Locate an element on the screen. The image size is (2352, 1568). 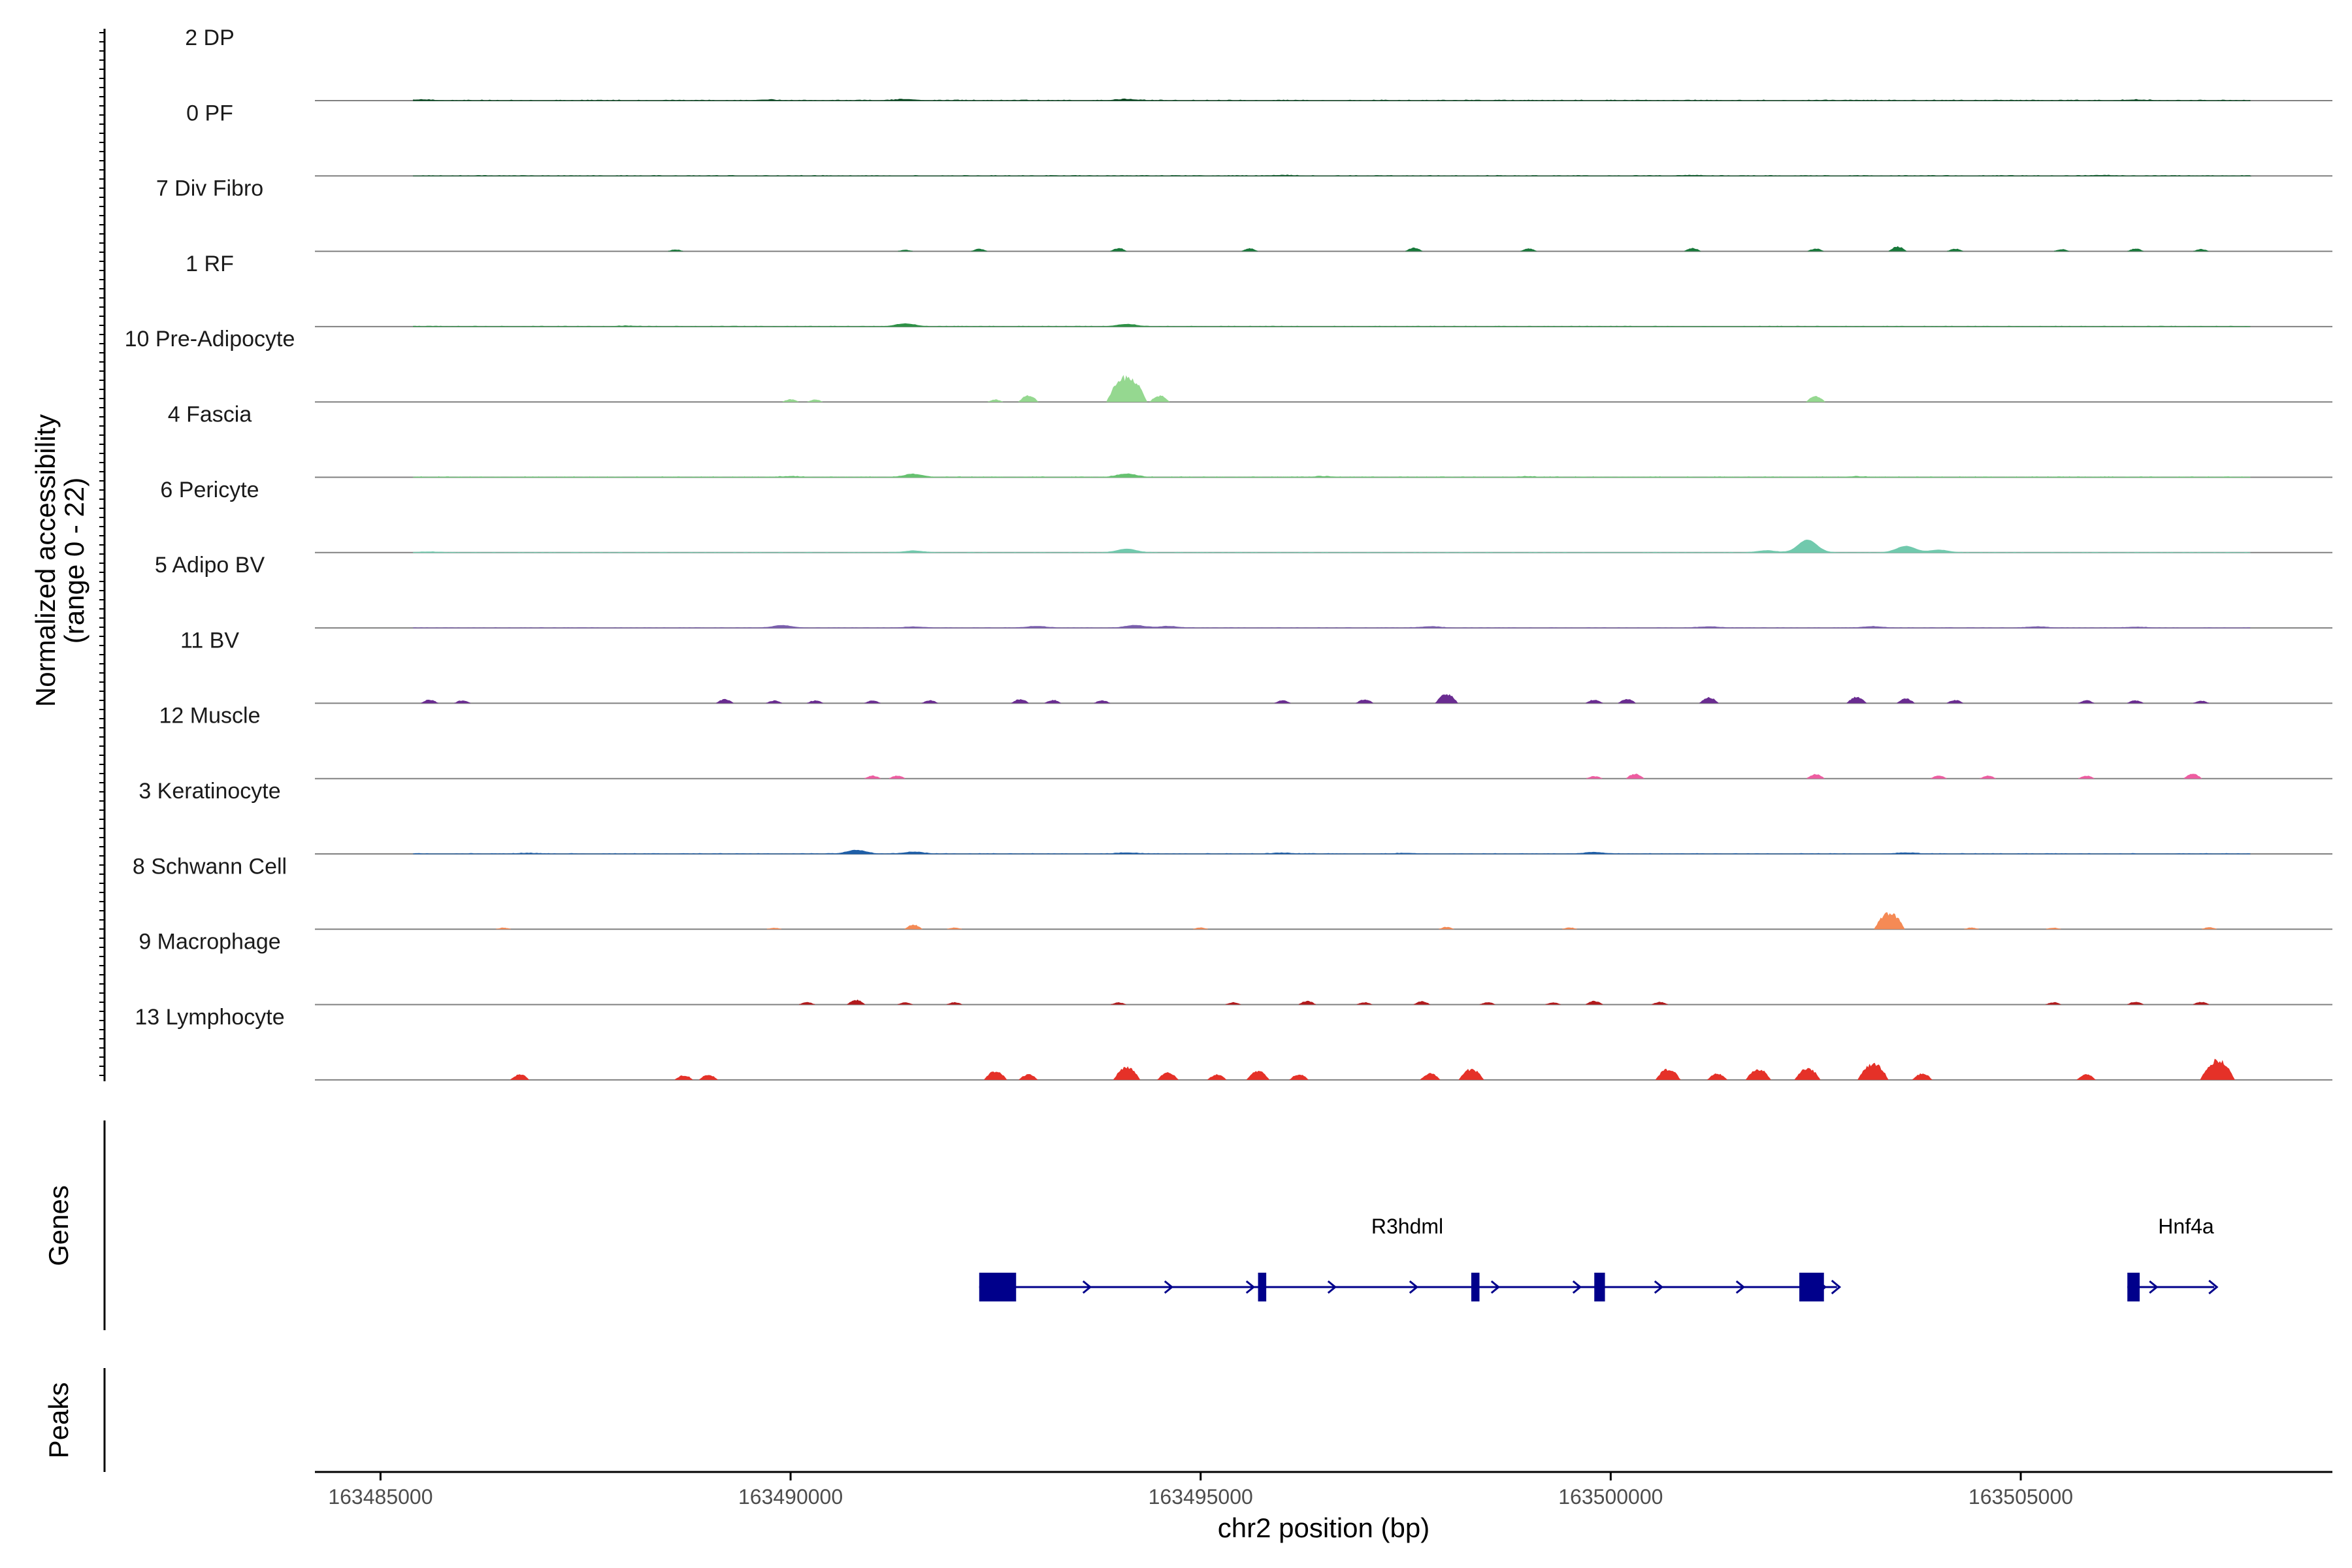
y-axis-title-line2: (range 0 - 22) is located at coordinates (74, 561).